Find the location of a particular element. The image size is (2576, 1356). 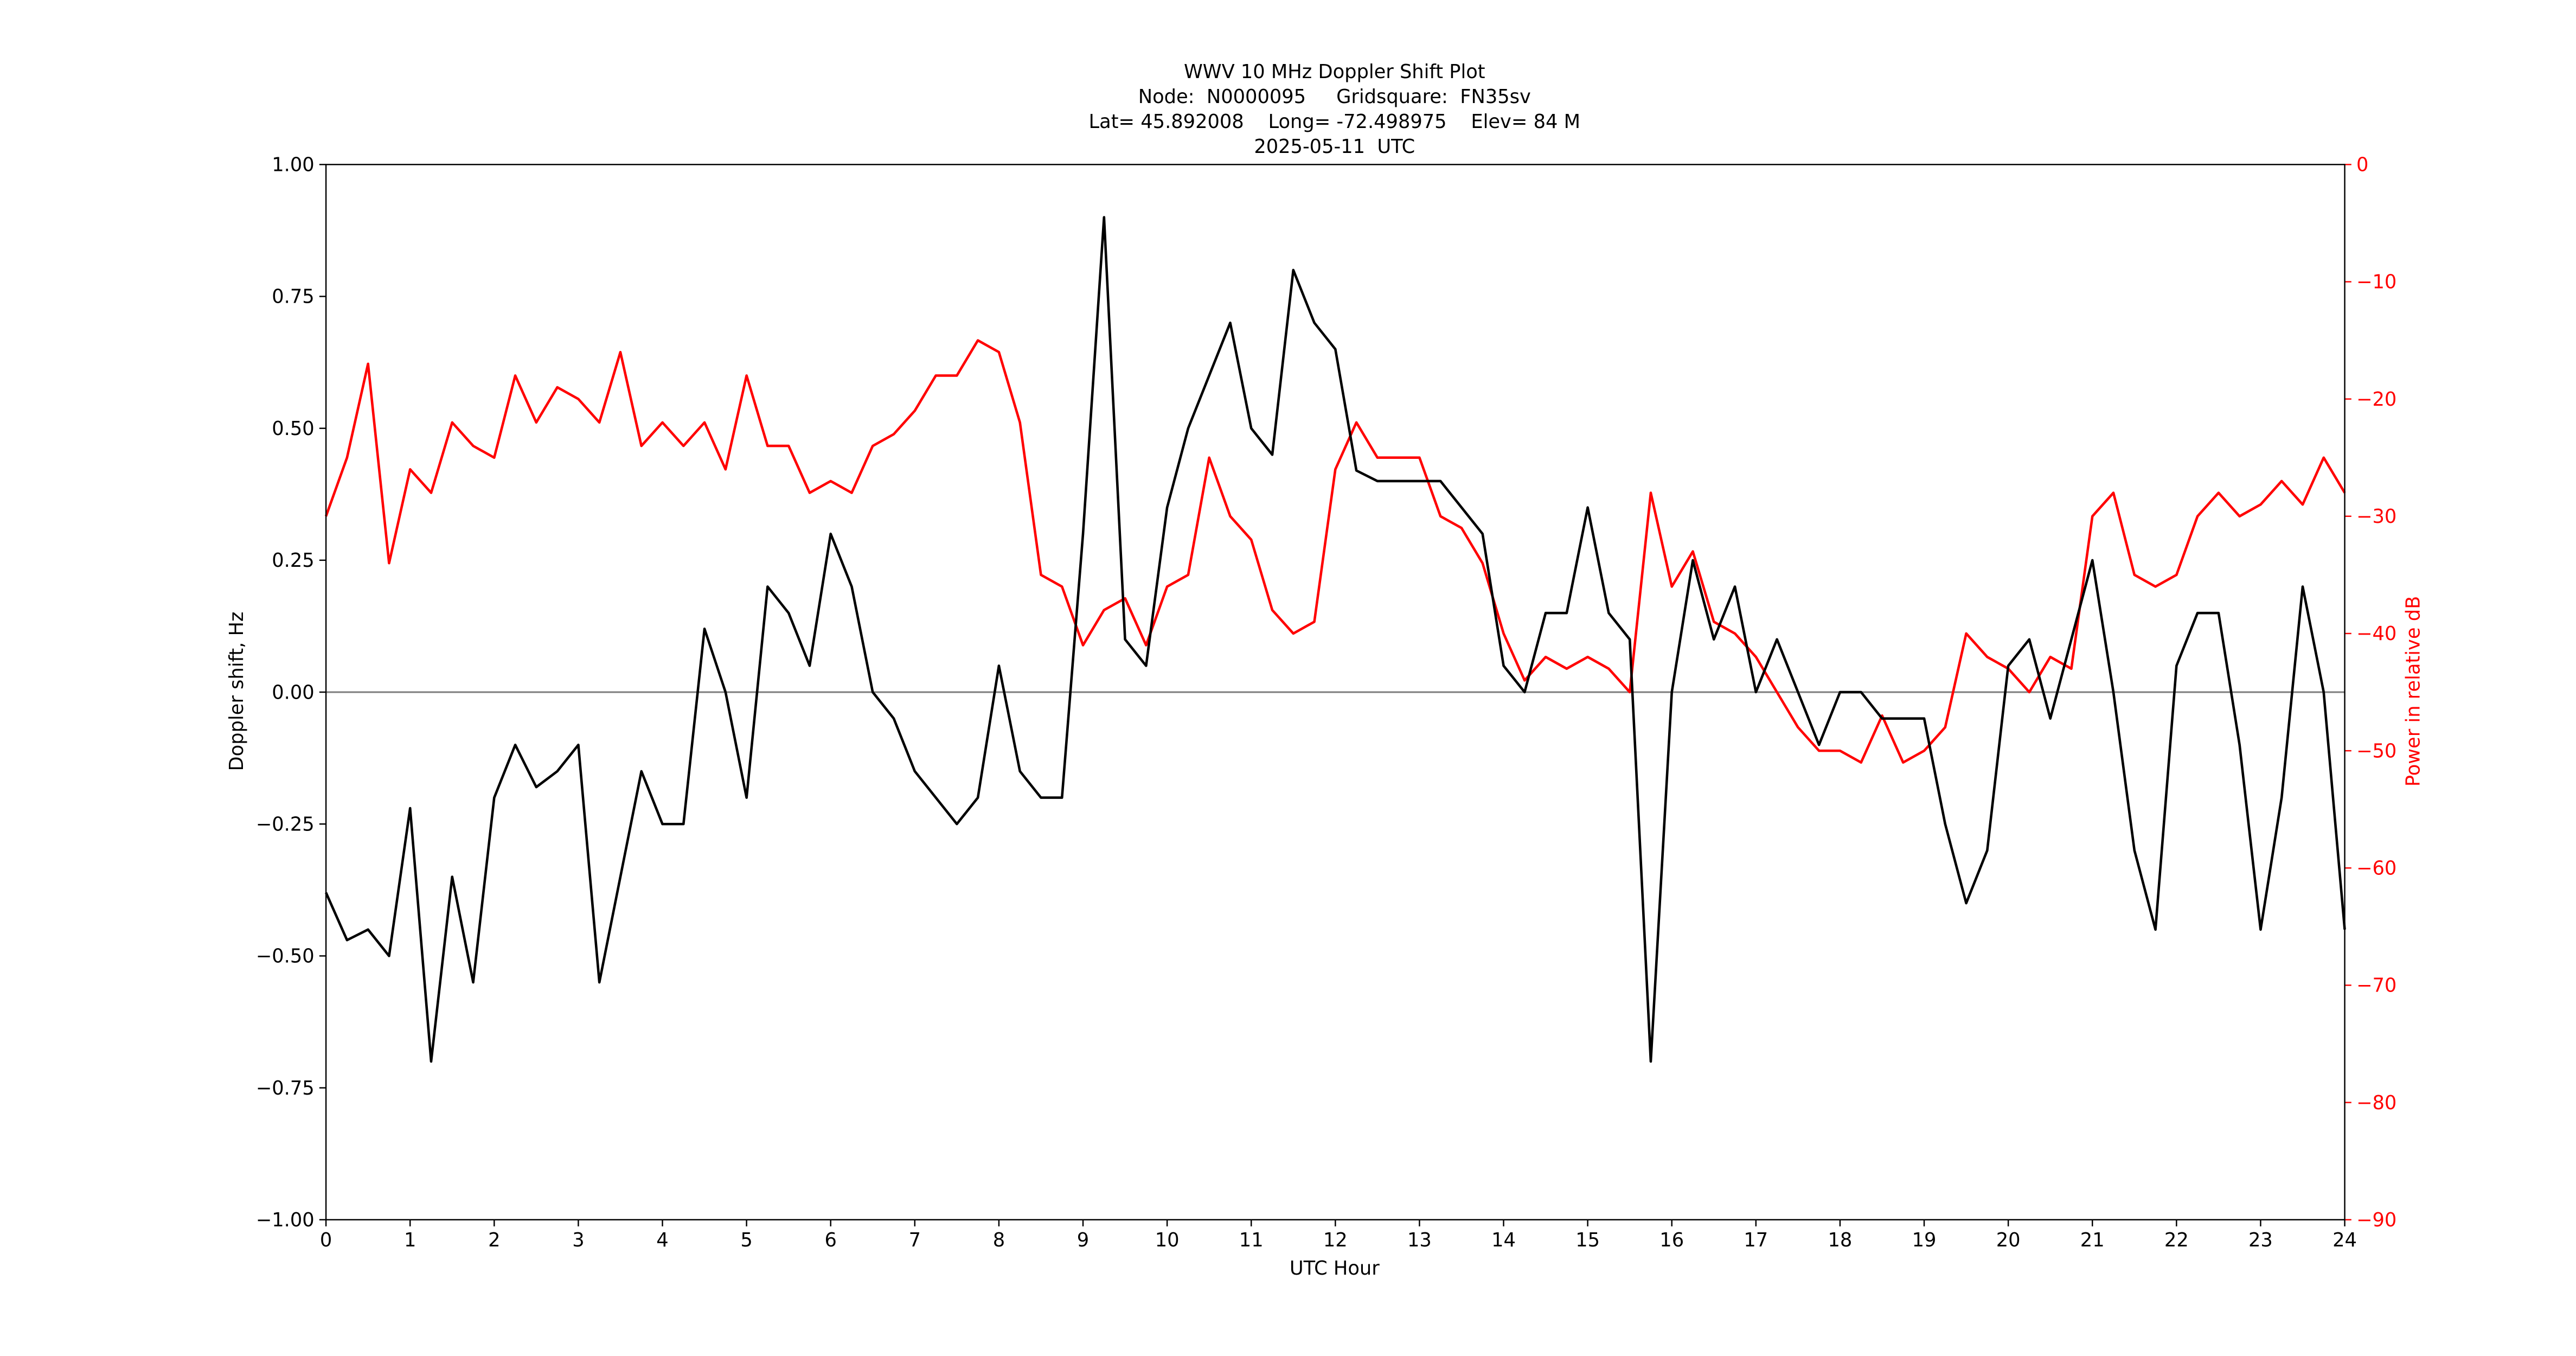

y2-tick-label: −30 is located at coordinates (2376, 517).